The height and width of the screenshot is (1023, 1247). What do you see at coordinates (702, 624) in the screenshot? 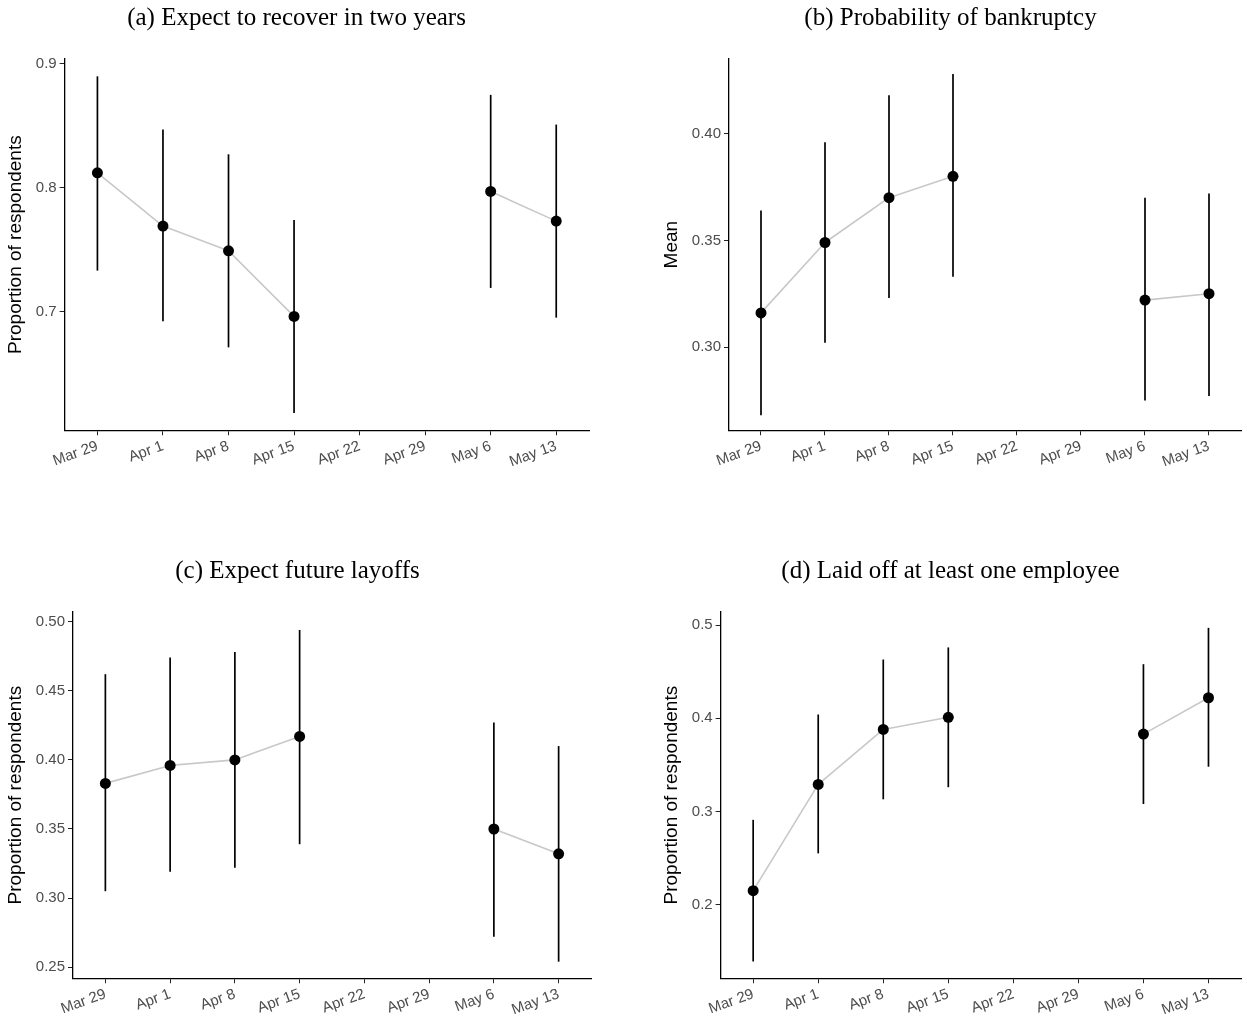
I see `y-tick-label: 0.5` at bounding box center [702, 624].